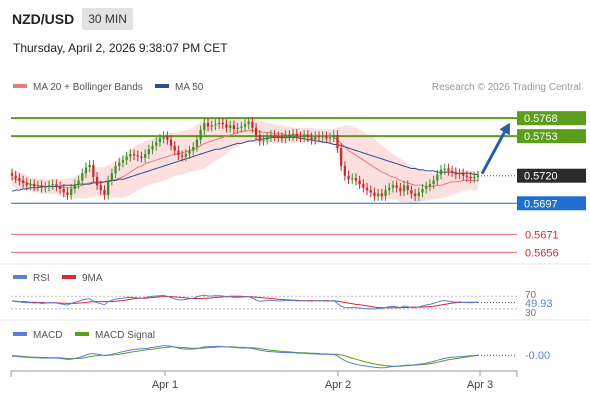  Describe the element at coordinates (162, 86) in the screenshot. I see `ma50-legend-swatch` at that location.